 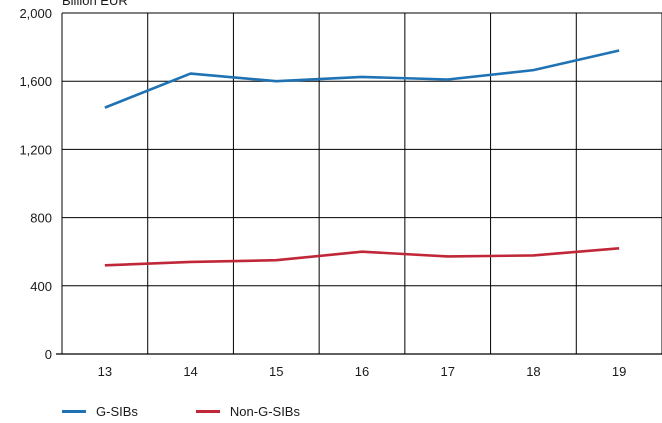 I want to click on legend-label-g-sibs: G-SIBs, so click(x=117, y=411).